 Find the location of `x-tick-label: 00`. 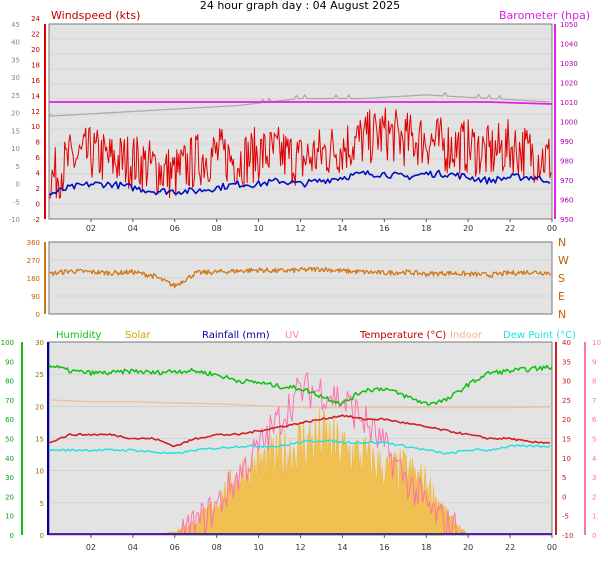

x-tick-label: 00 is located at coordinates (552, 228).